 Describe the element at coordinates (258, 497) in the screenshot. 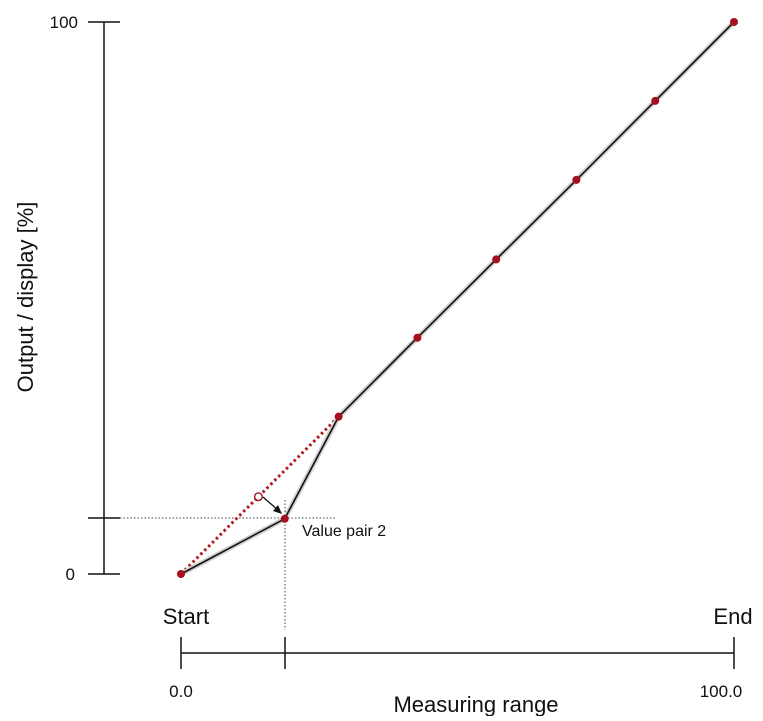

I see `original-point-marker` at that location.